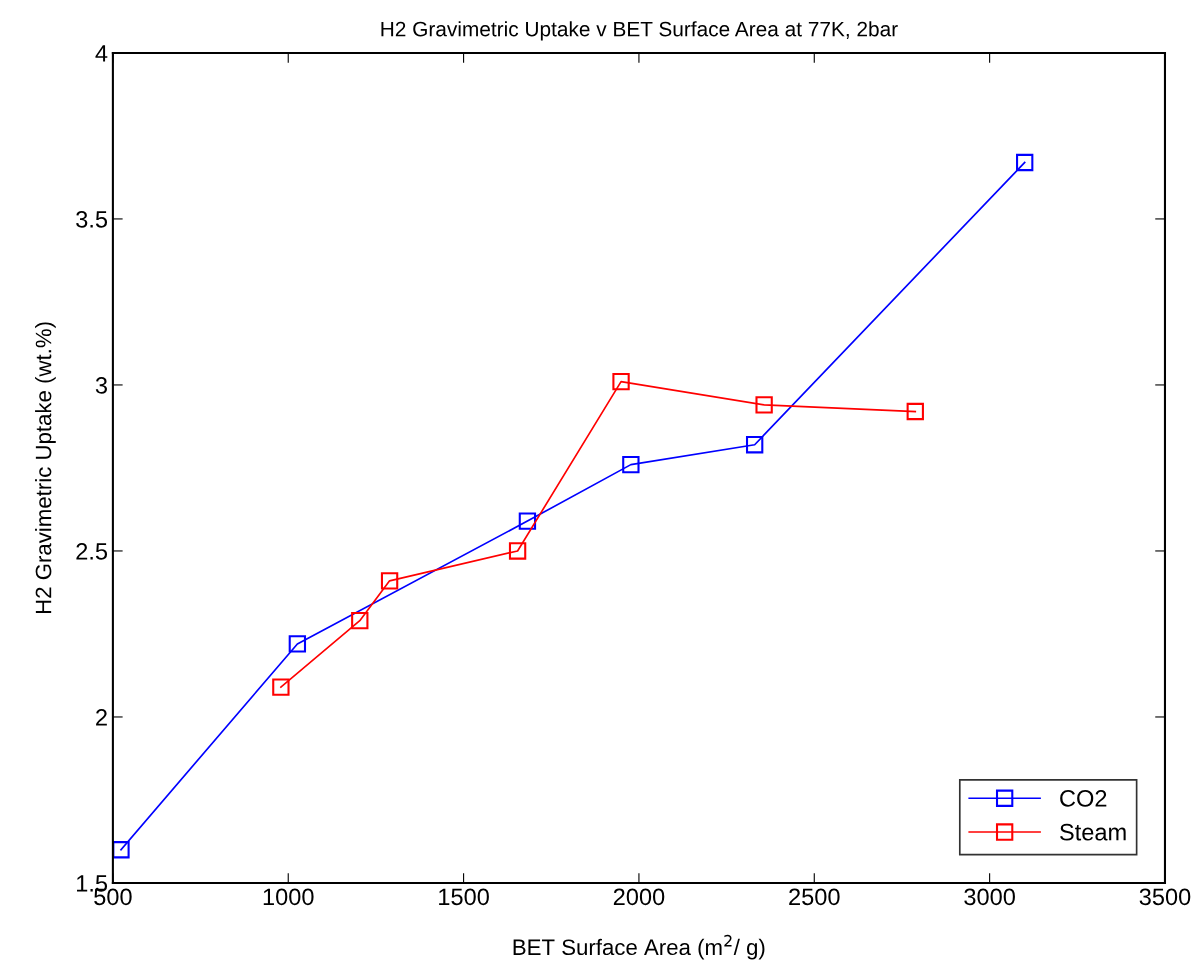 The image size is (1201, 980). Describe the element at coordinates (92, 551) in the screenshot. I see `y-tick-label: 2.5` at that location.